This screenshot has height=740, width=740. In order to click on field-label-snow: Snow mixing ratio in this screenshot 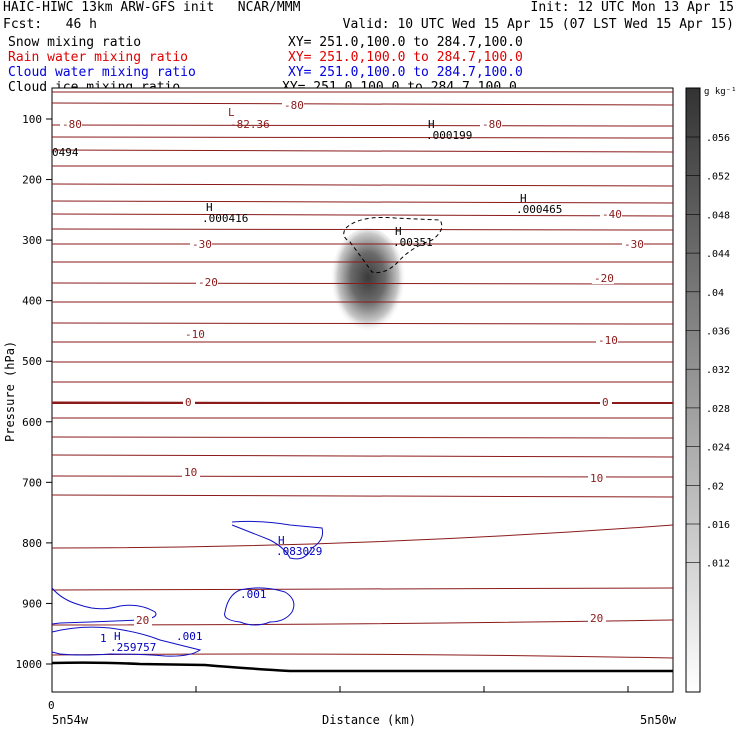, I will do `click(75, 42)`.